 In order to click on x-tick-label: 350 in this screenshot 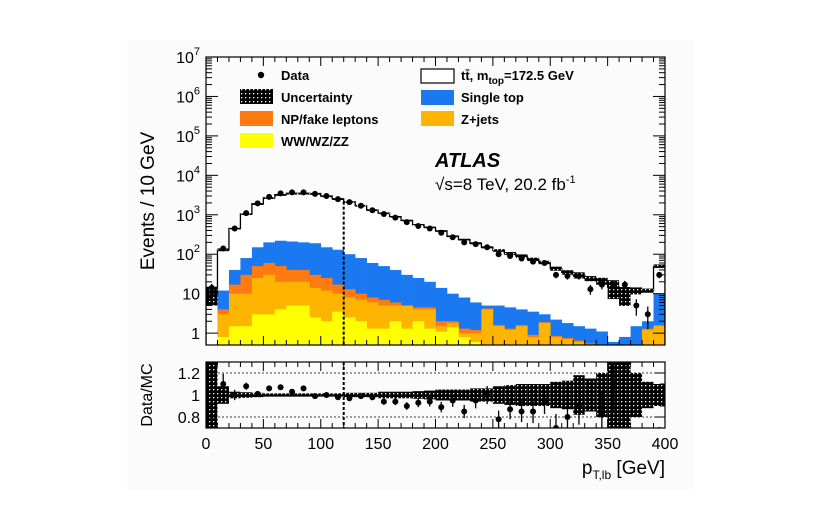, I will do `click(607, 444)`.